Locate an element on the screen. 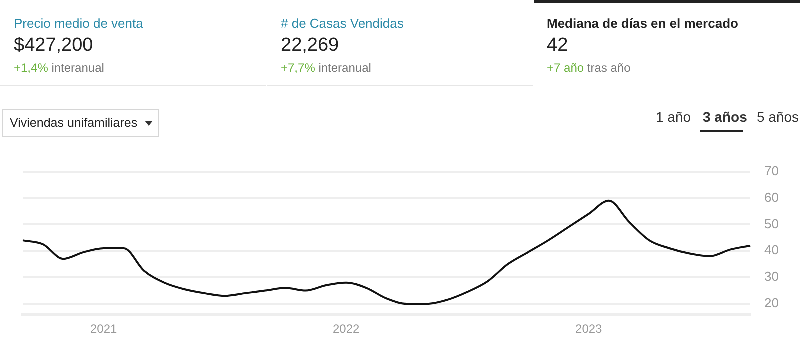  y-tick-label: 20 is located at coordinates (772, 303).